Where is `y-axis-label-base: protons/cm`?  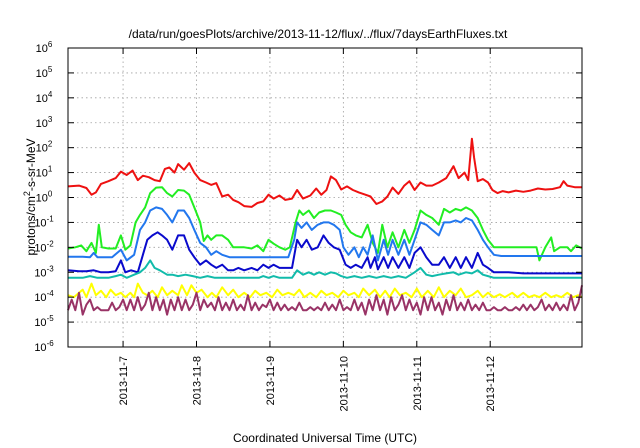
y-axis-label-base: protons/cm is located at coordinates (31, 225).